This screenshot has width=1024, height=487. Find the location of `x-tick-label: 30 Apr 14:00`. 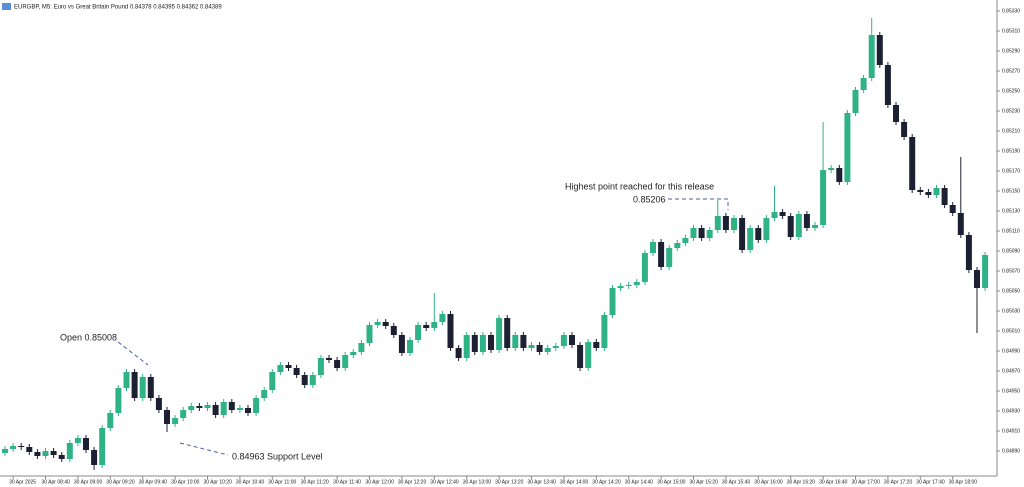

x-tick-label: 30 Apr 14:00 is located at coordinates (574, 482).